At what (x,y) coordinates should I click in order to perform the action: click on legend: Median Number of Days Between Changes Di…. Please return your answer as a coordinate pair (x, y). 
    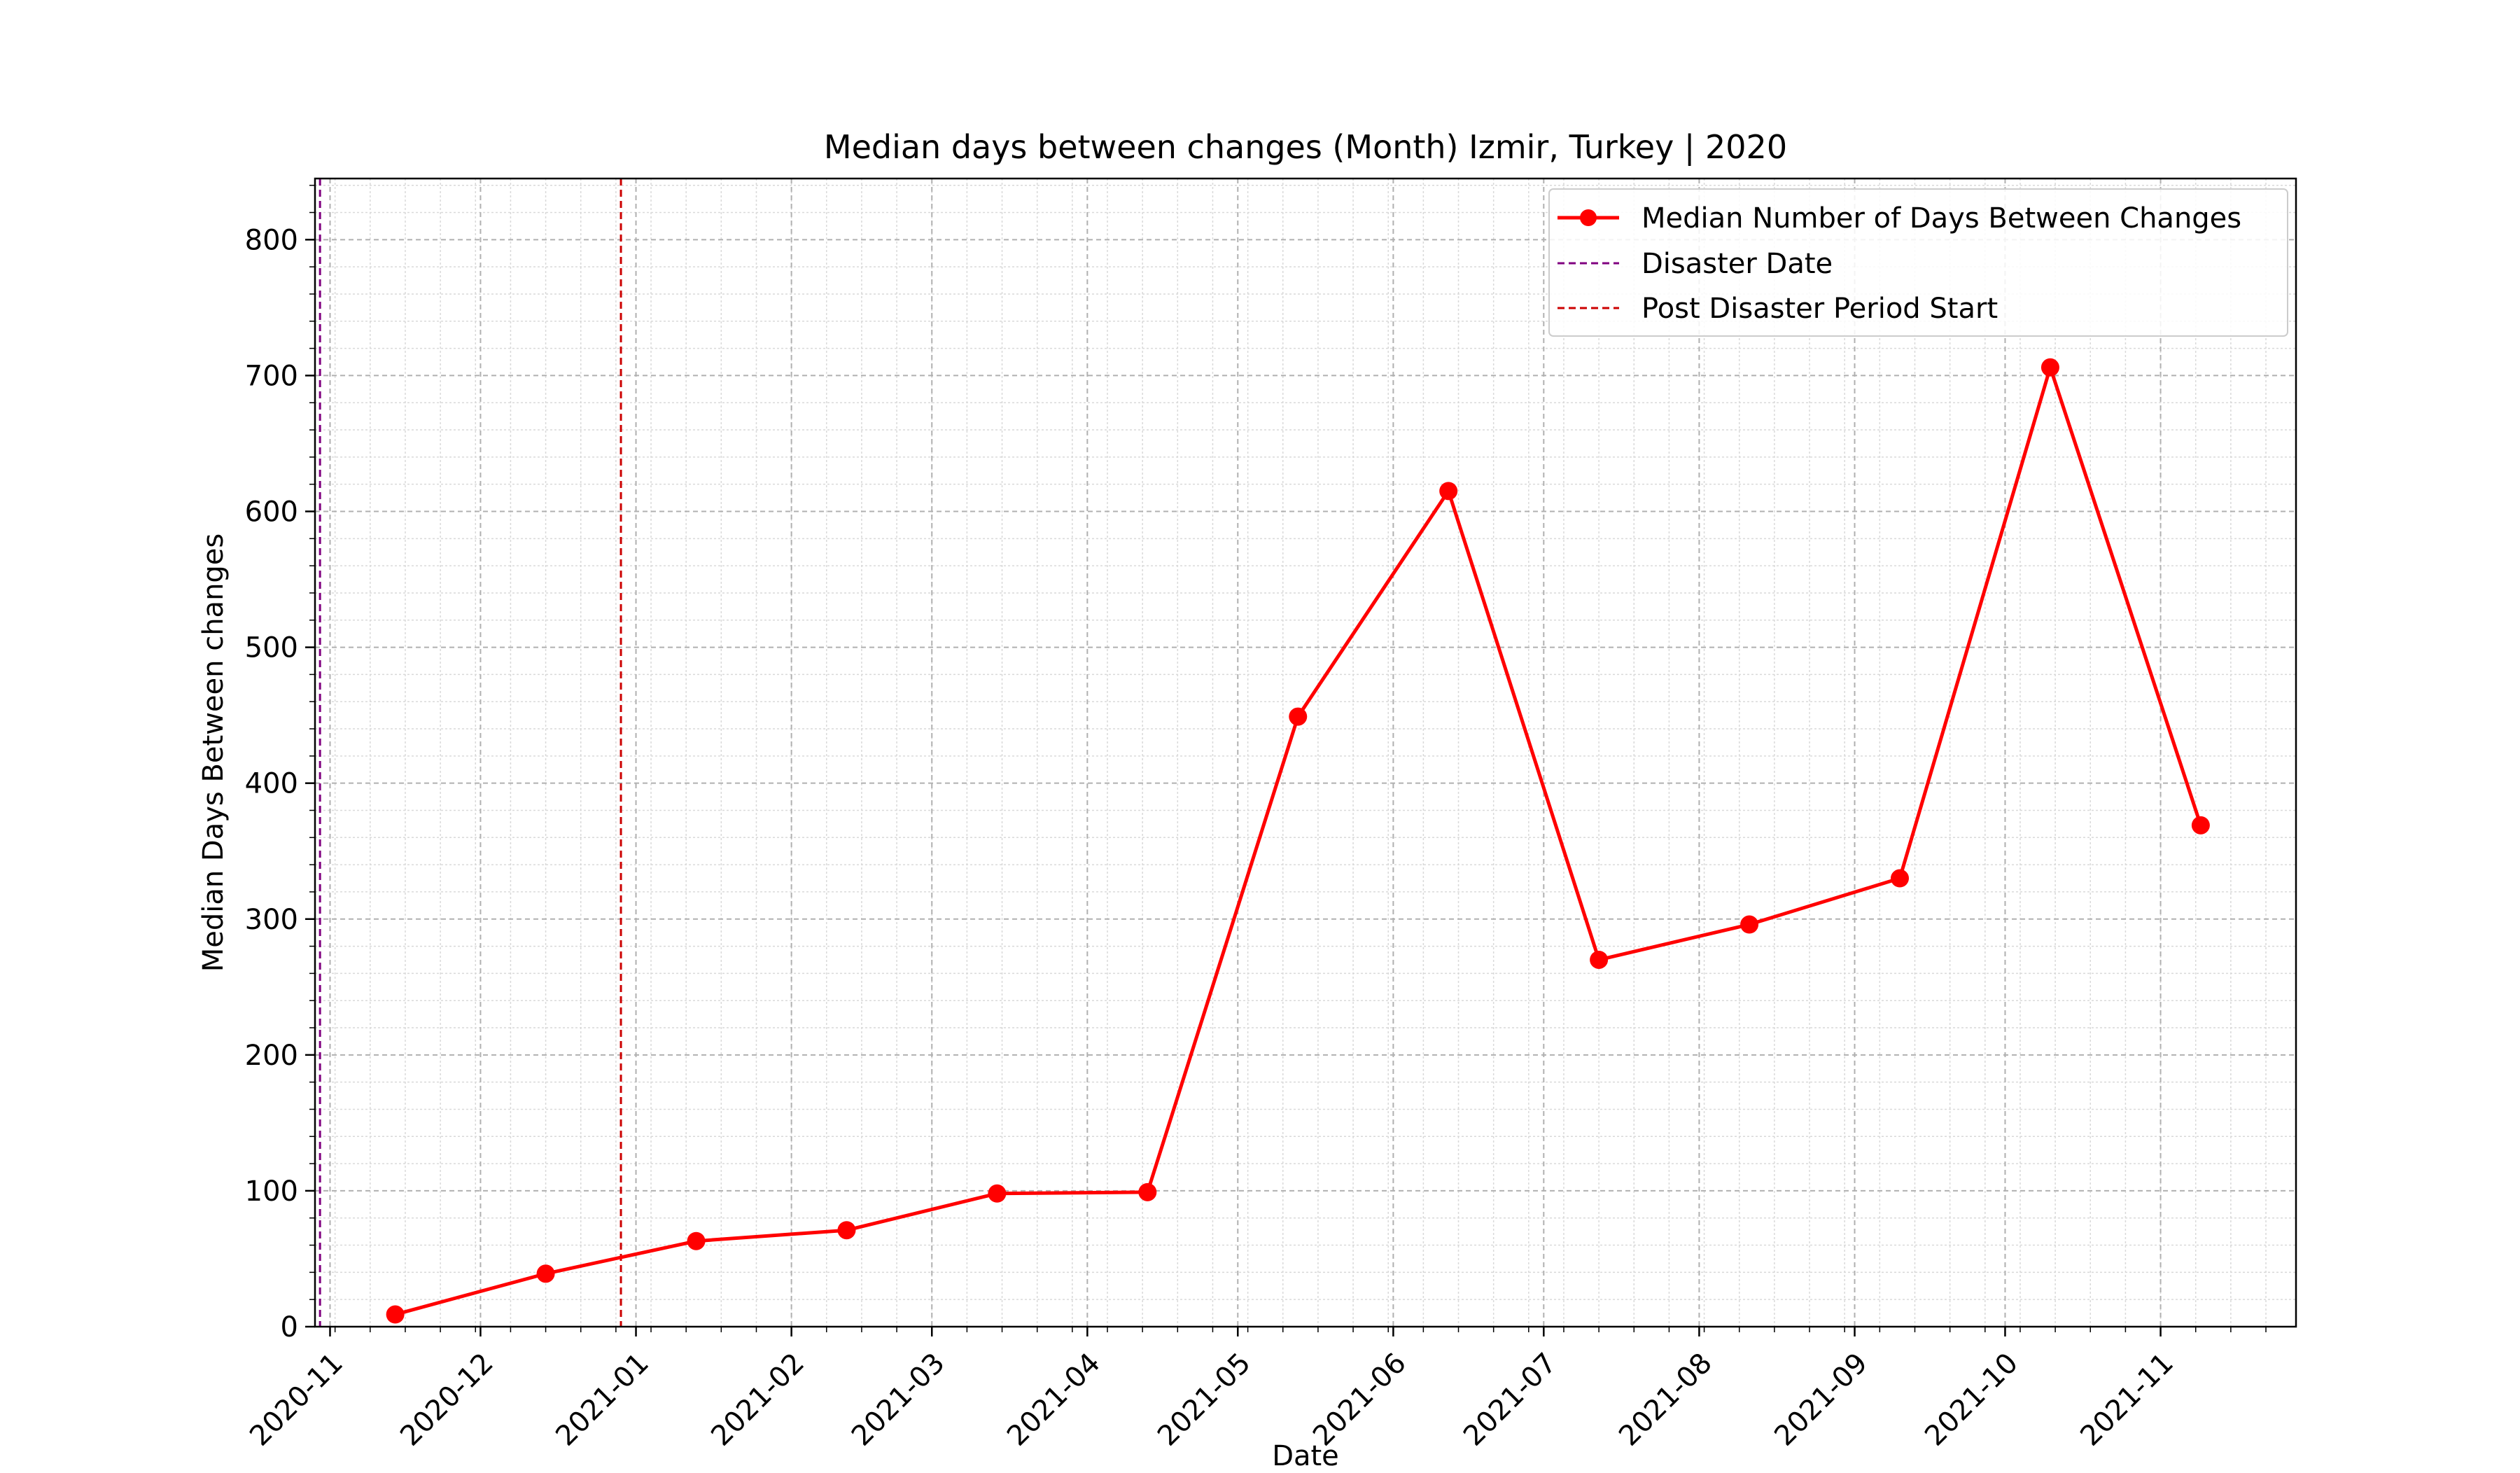
    Looking at the image, I should click on (1918, 262).